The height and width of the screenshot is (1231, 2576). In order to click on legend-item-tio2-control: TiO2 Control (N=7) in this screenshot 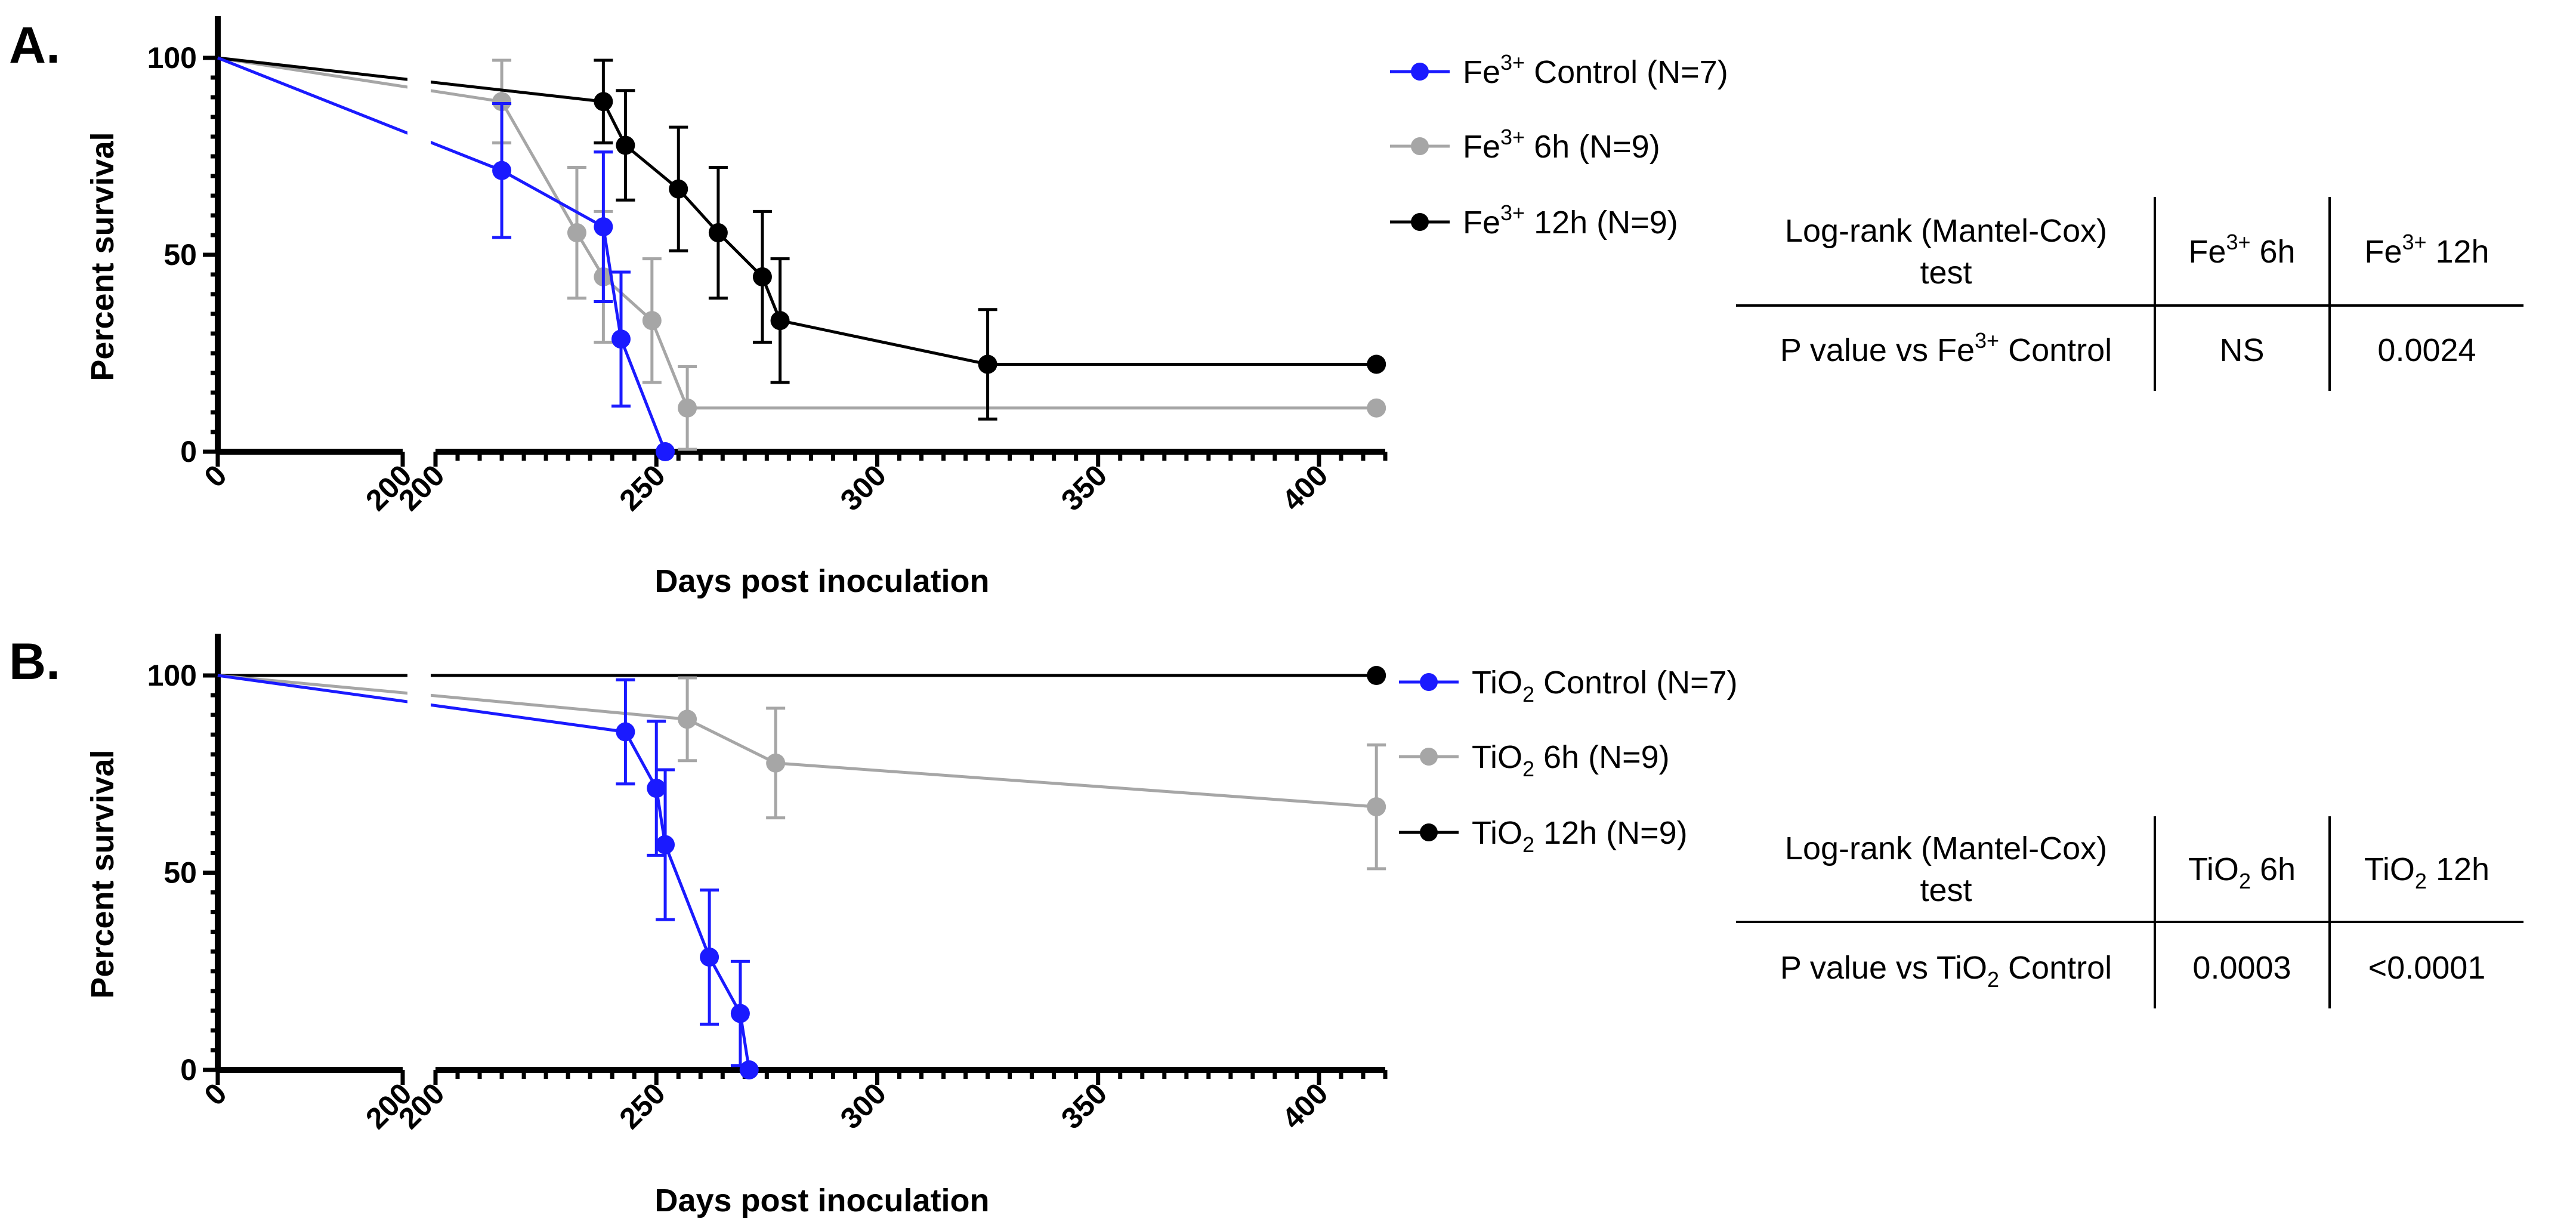, I will do `click(1568, 685)`.